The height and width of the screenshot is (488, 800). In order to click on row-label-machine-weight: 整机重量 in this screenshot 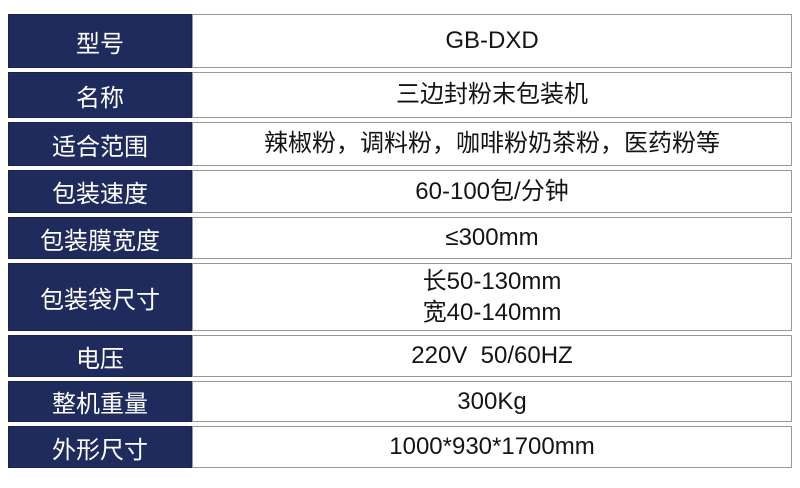, I will do `click(100, 401)`.